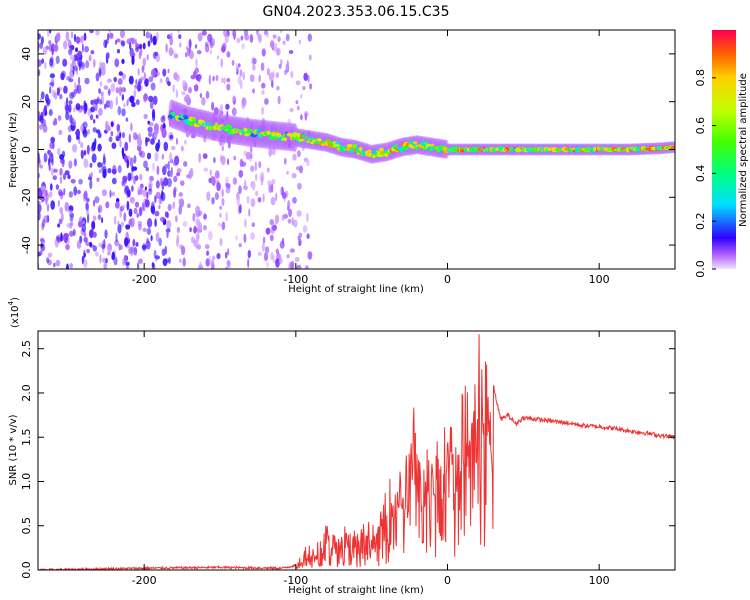 This screenshot has height=600, width=750. What do you see at coordinates (724, 149) in the screenshot?
I see `colorbar-ramp` at bounding box center [724, 149].